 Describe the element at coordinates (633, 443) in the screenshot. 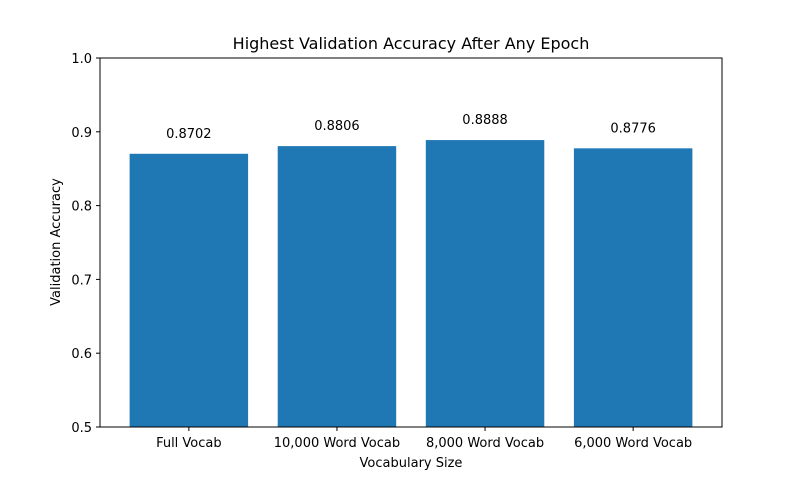

I see `x-tick-label-4: 6,000 Word Vocab` at that location.